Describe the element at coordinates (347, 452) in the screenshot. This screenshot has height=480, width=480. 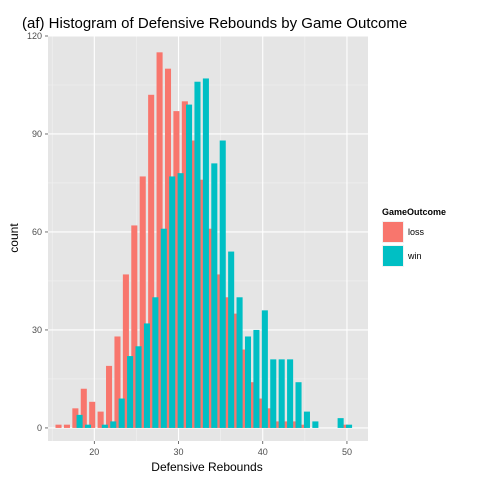
I see `x-tick-label: 50` at that location.